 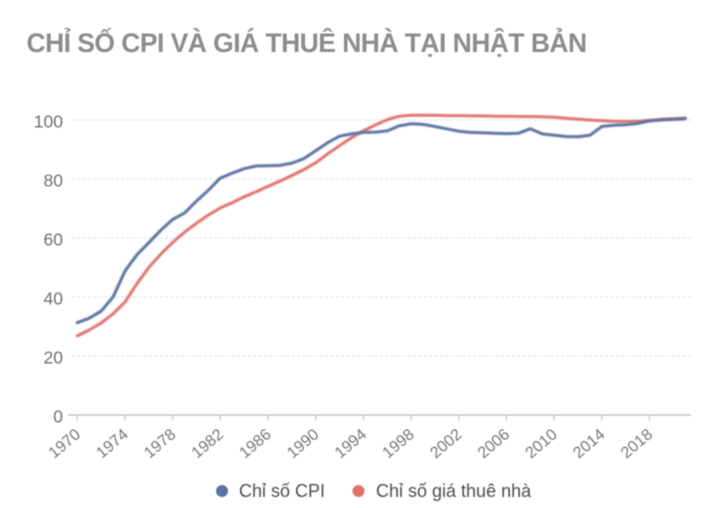 What do you see at coordinates (637, 444) in the screenshot?
I see `svg-text: 2018` at bounding box center [637, 444].